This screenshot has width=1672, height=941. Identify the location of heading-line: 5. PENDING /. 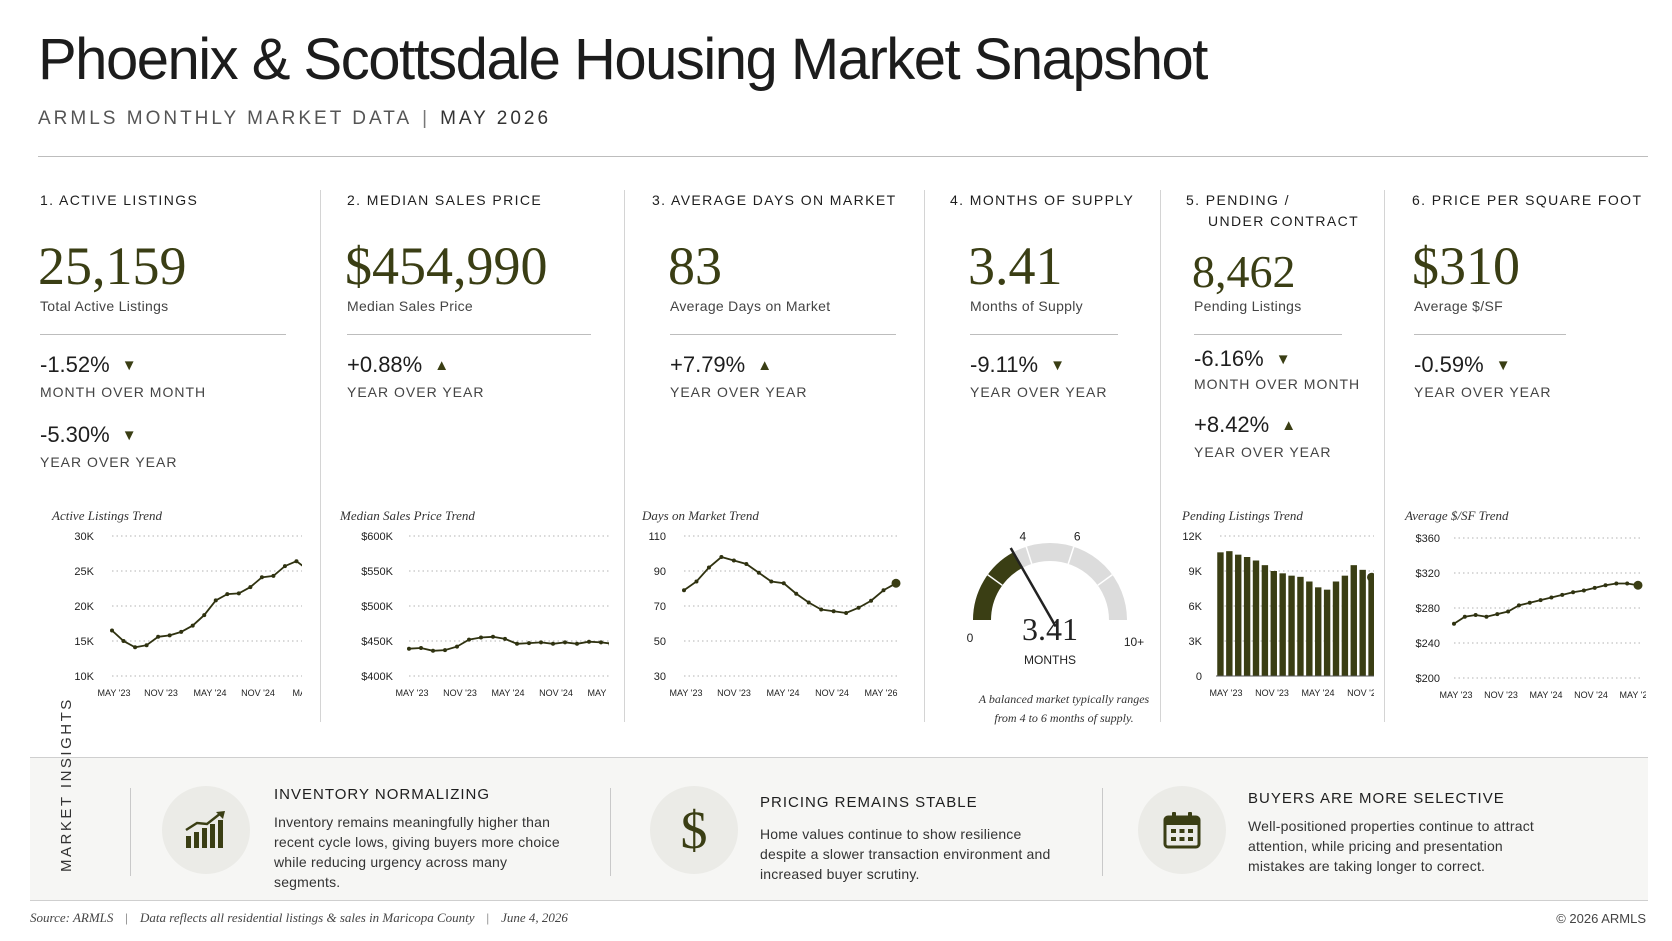
(1238, 200).